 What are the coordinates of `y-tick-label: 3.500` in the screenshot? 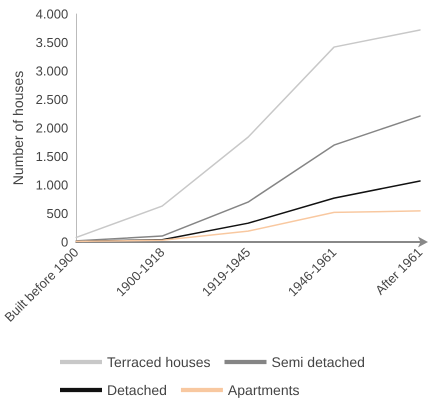 It's located at (52, 42).